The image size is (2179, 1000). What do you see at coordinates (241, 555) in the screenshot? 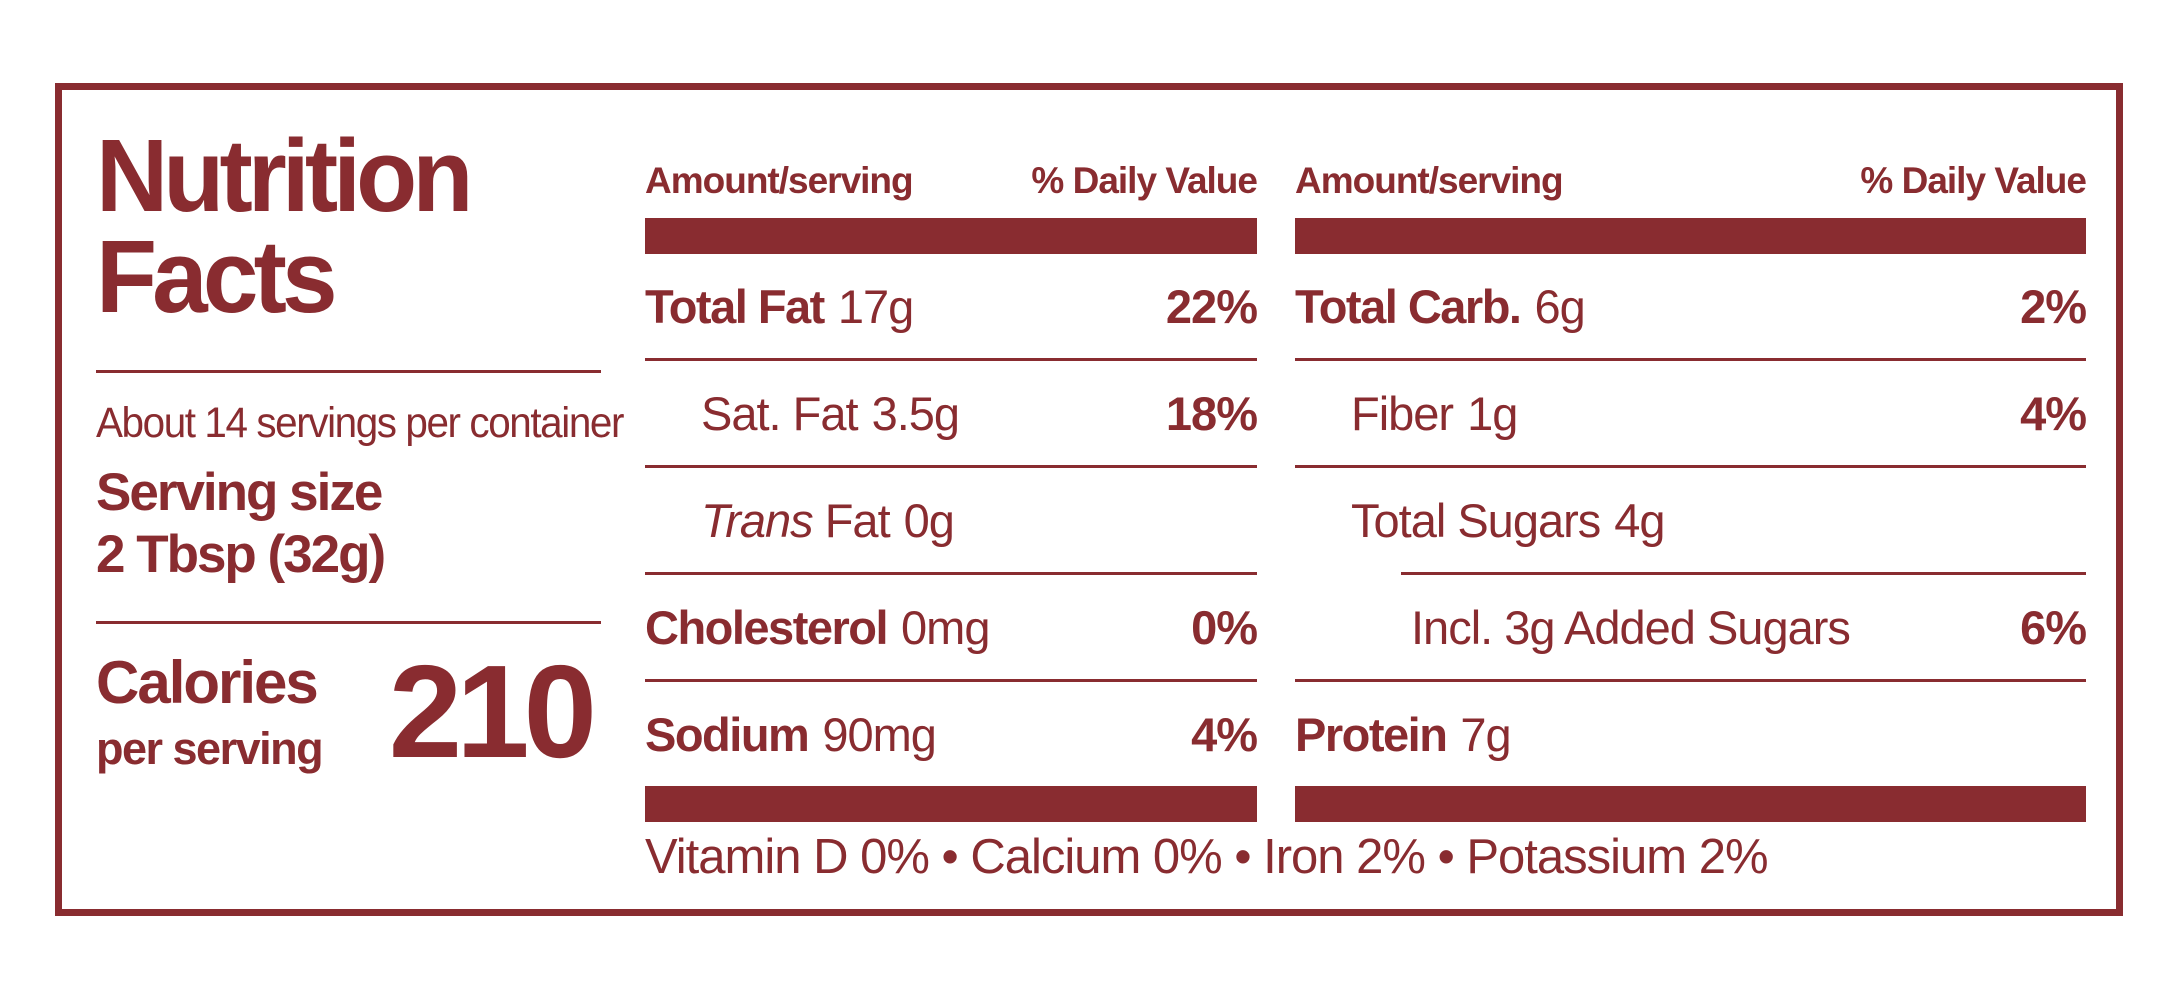
I see `serving-size-value: 2 Tbsp (32g)` at bounding box center [241, 555].